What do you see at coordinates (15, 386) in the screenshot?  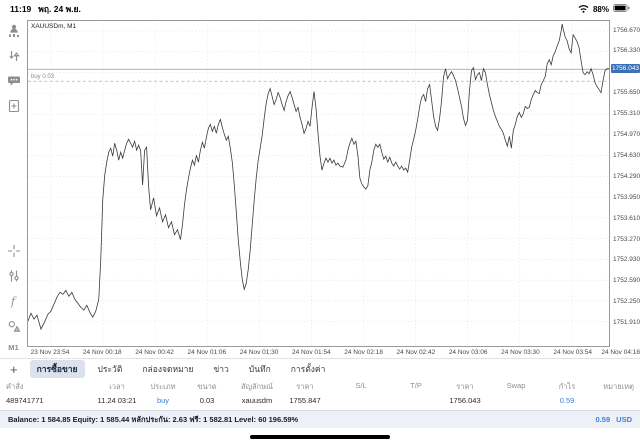 I see `column-header: คำสั่ง` at bounding box center [15, 386].